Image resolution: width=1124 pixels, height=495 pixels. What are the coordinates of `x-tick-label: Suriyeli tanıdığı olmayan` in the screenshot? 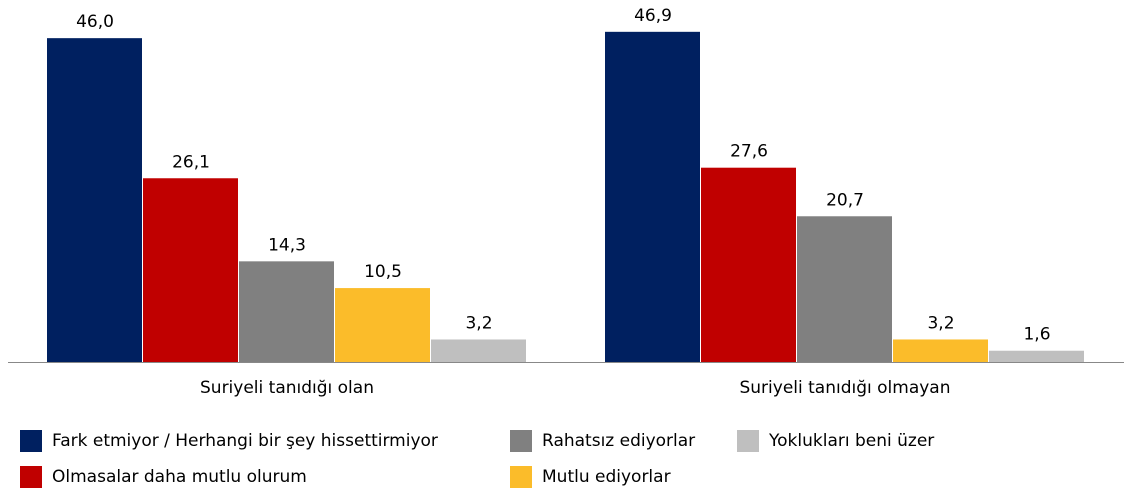 It's located at (844, 388).